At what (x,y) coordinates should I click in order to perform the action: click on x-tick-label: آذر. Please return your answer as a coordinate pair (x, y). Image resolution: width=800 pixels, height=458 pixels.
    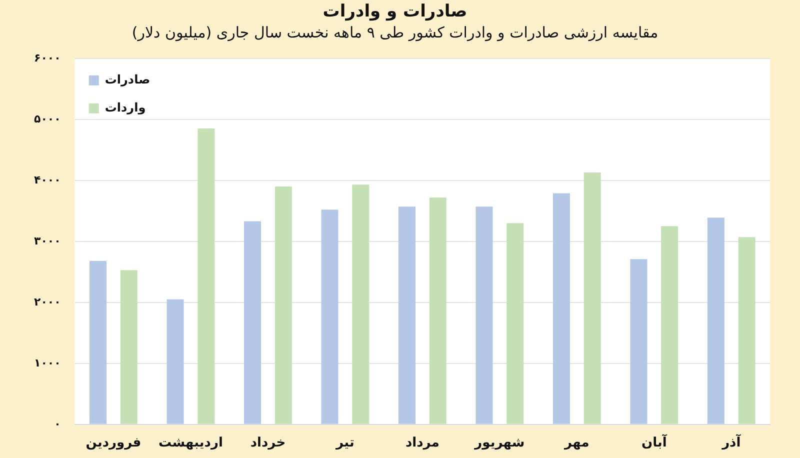
    Looking at the image, I should click on (731, 442).